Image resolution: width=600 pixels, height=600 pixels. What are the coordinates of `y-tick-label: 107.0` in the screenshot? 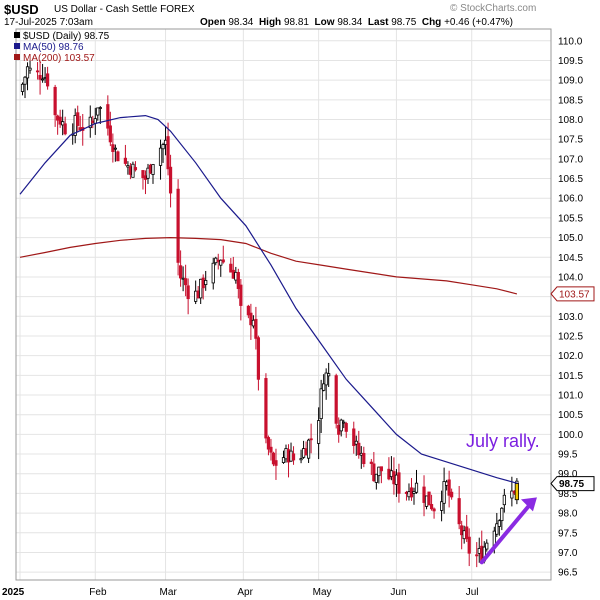 It's located at (570, 159).